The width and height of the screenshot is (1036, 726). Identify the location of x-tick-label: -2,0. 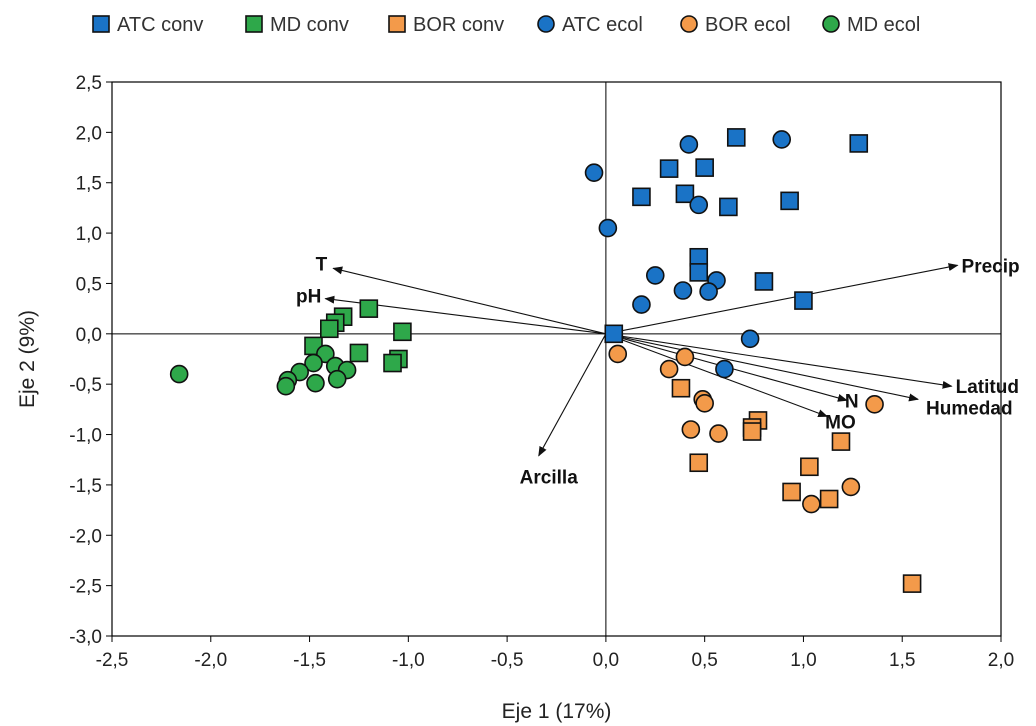
(210, 660).